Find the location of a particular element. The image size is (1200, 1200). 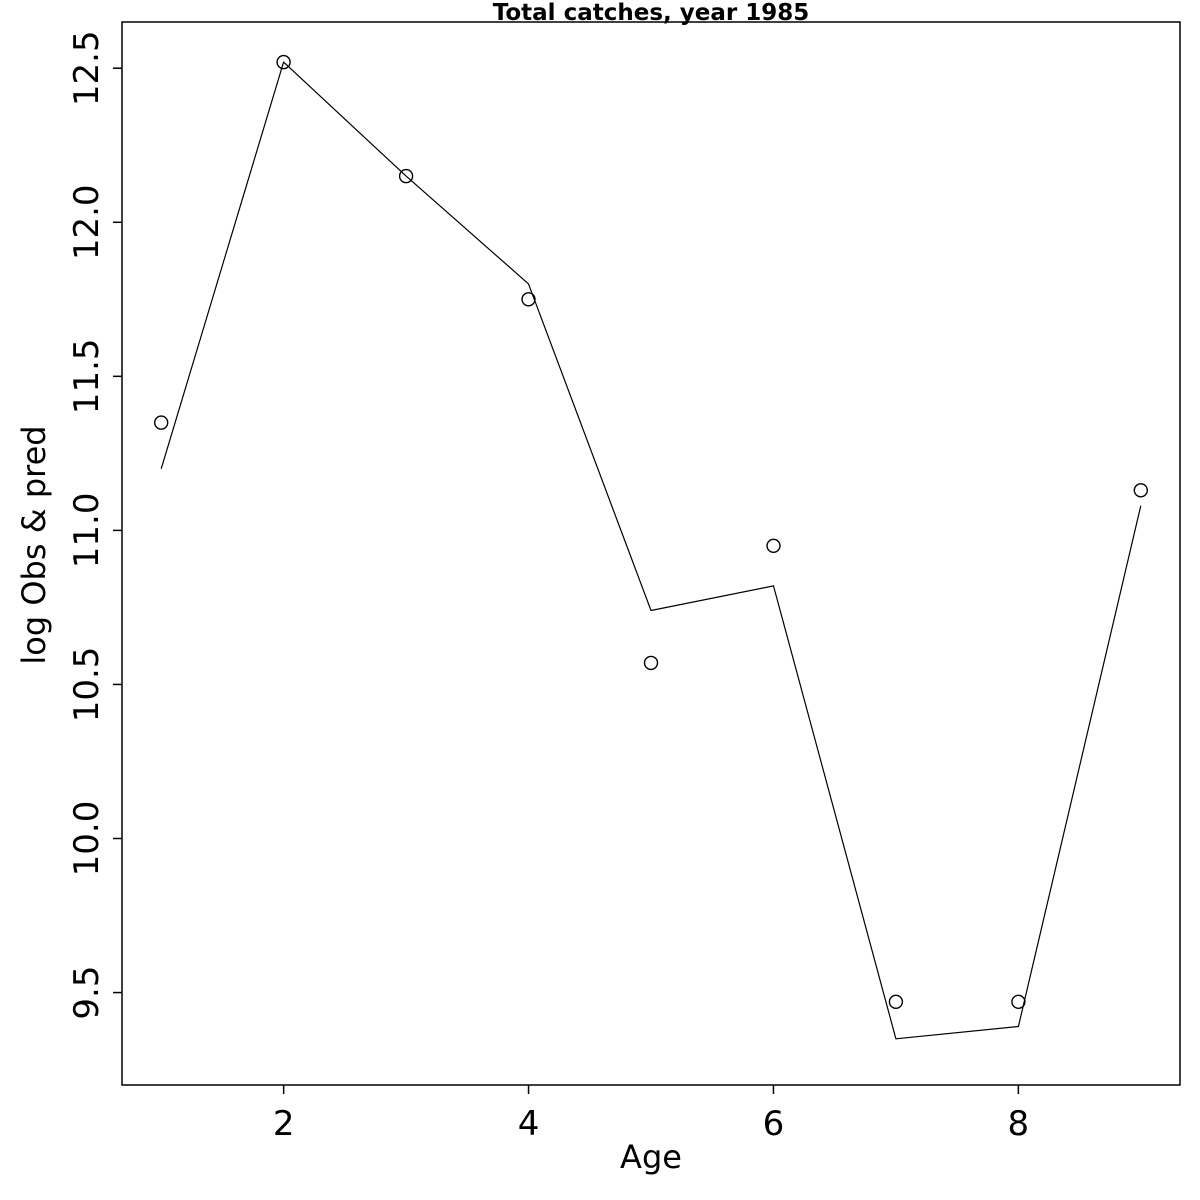

y-tick-label: 9.5 is located at coordinates (87, 993).